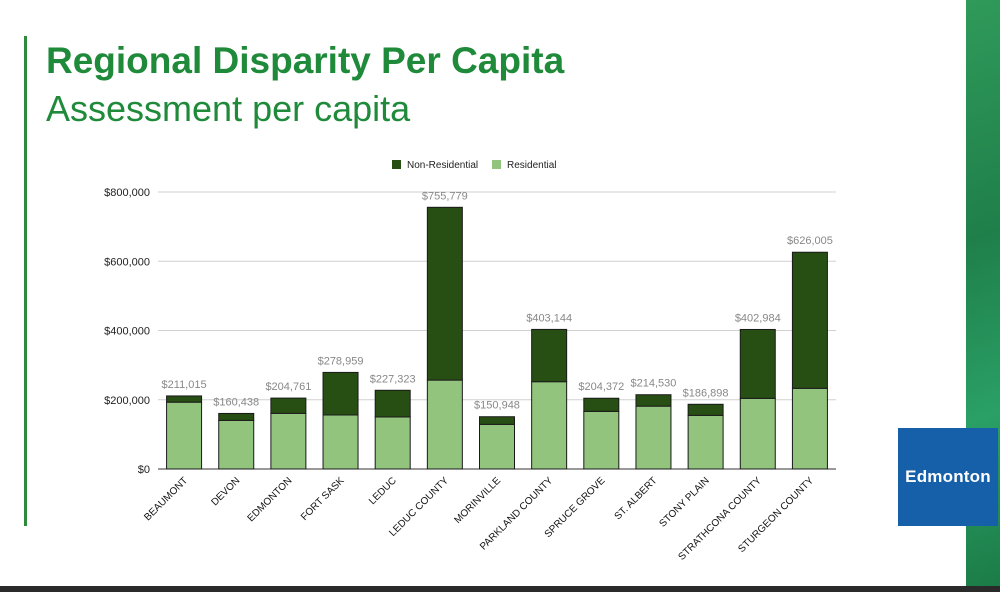 The width and height of the screenshot is (1000, 592). What do you see at coordinates (383, 491) in the screenshot?
I see `x-category-label: LEDUC` at bounding box center [383, 491].